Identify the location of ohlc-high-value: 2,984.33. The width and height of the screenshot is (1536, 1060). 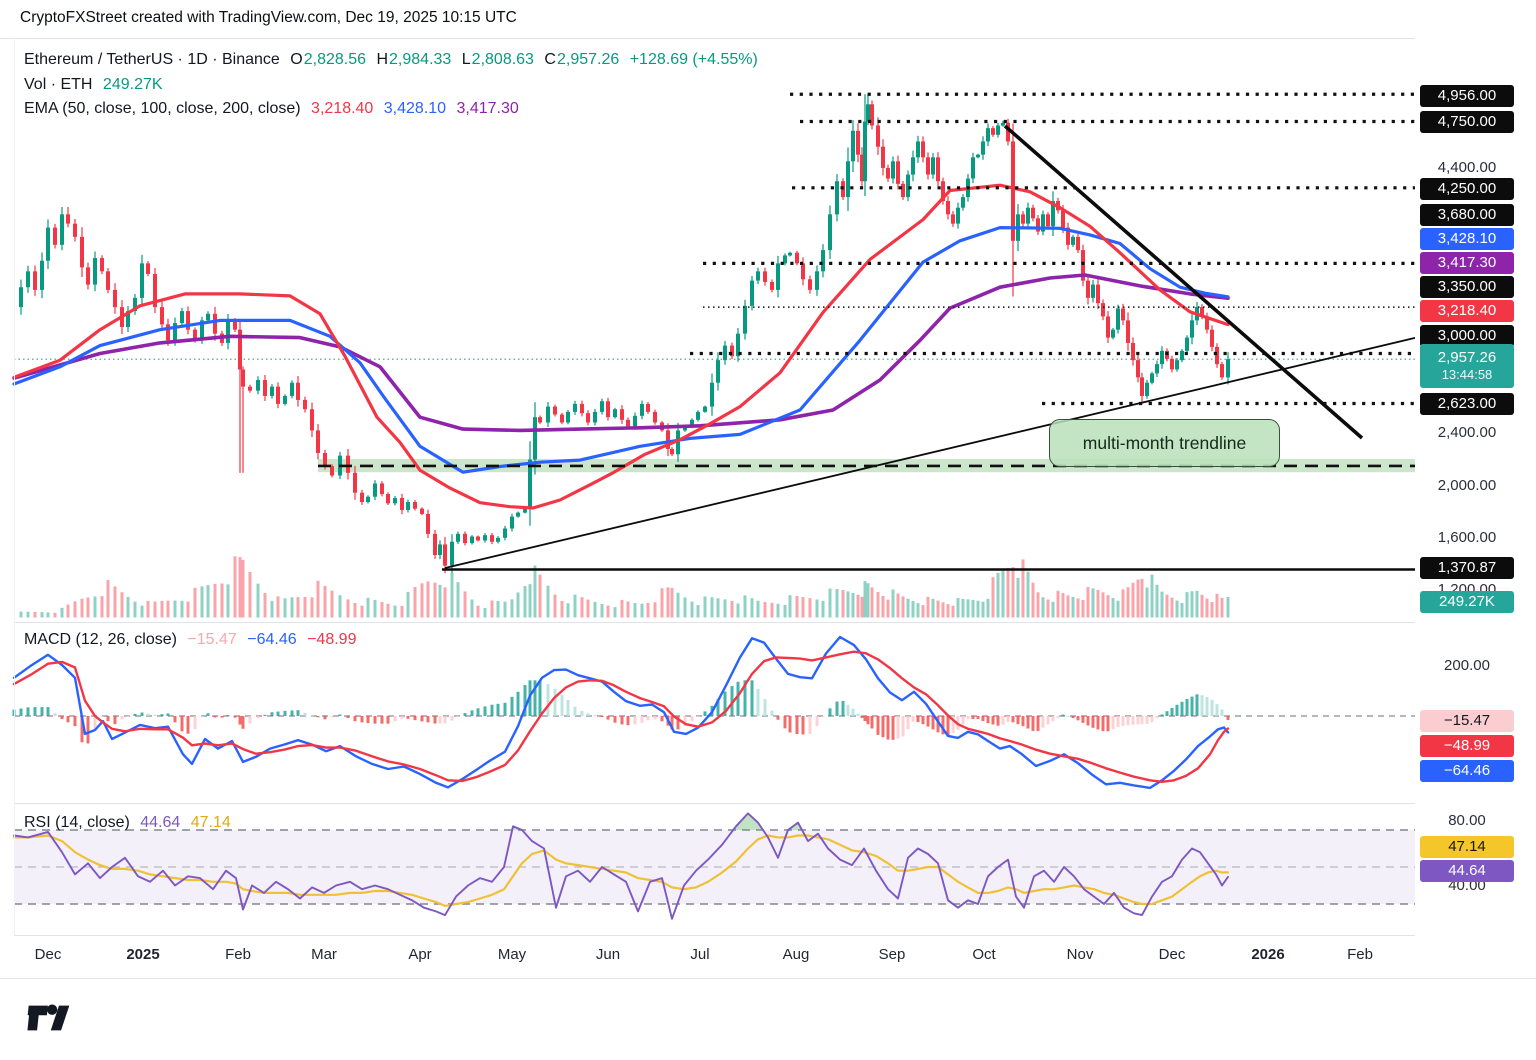
(420, 59).